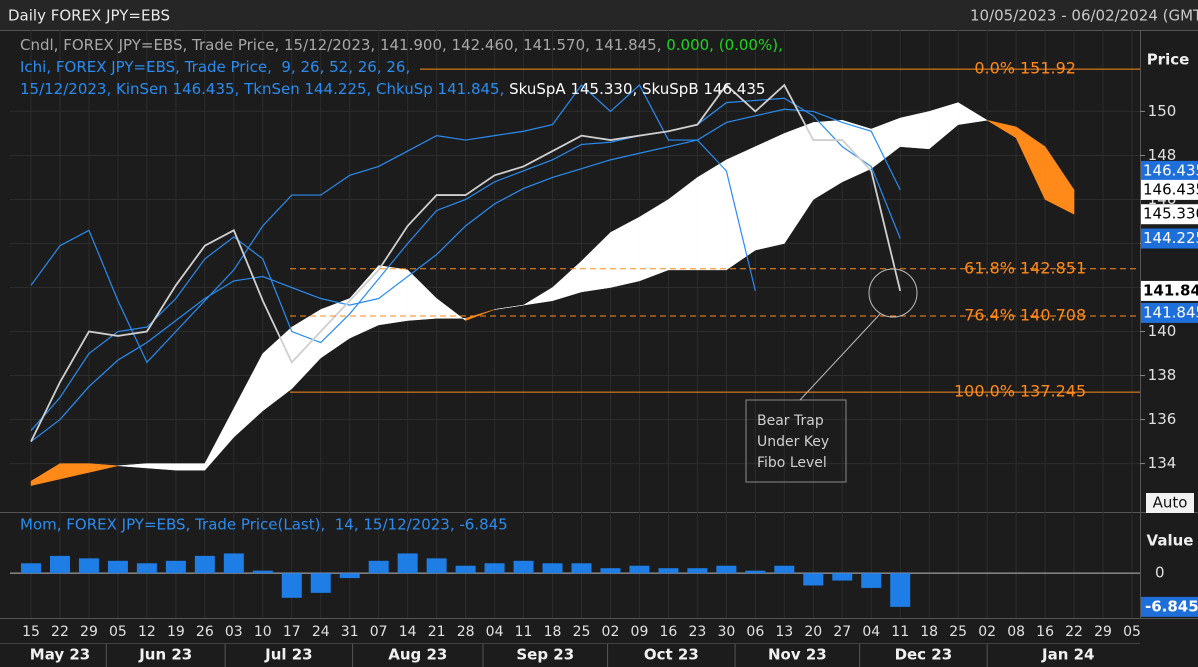 This screenshot has height=667, width=1198. Describe the element at coordinates (1067, 655) in the screenshot. I see `month-label: Jan 24` at that location.